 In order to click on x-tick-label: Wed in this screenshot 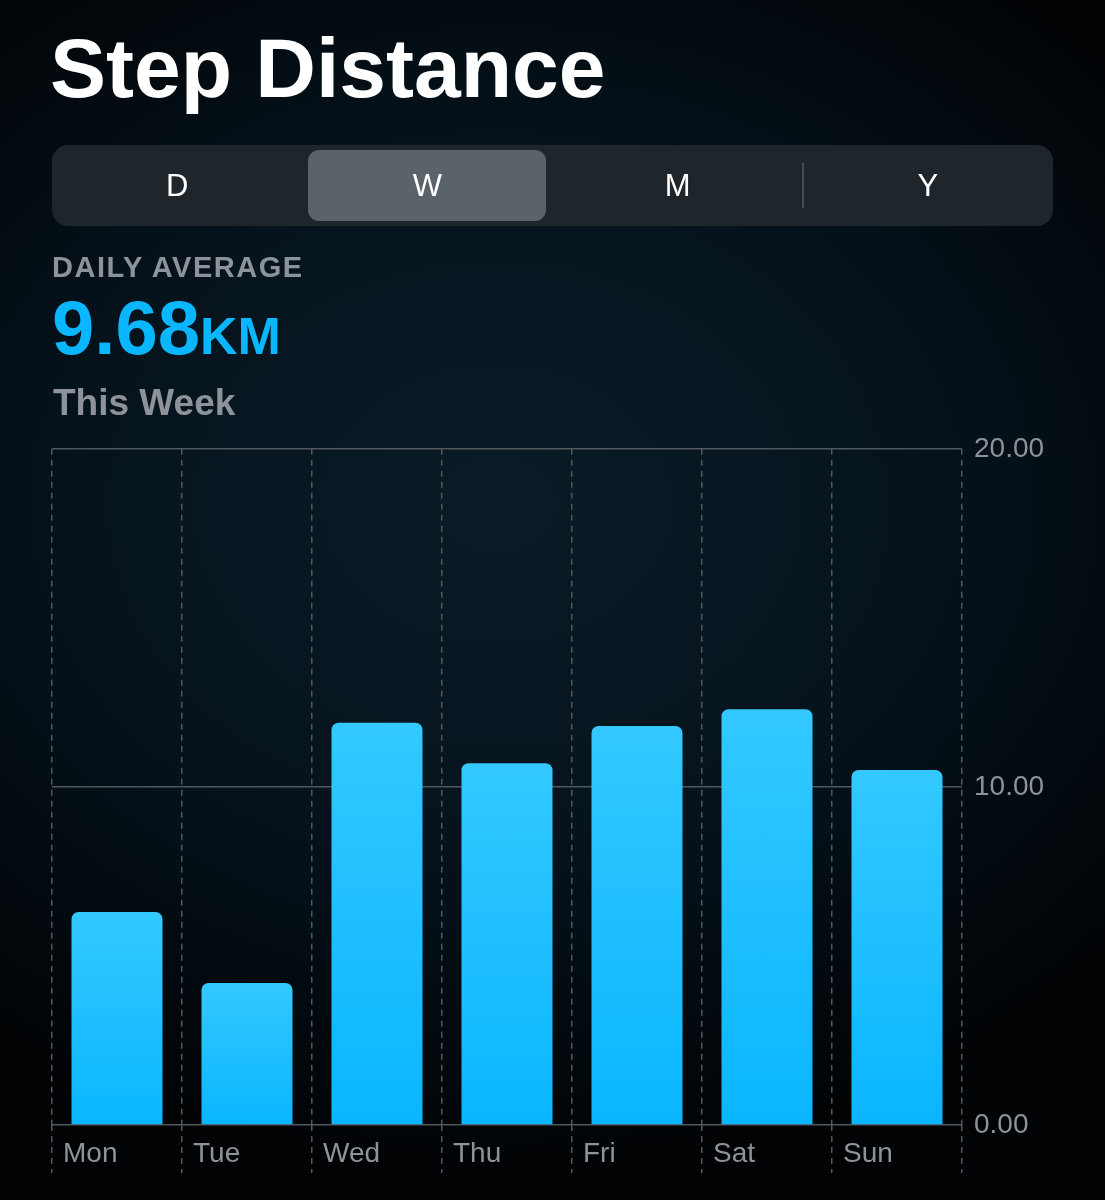, I will do `click(352, 1152)`.